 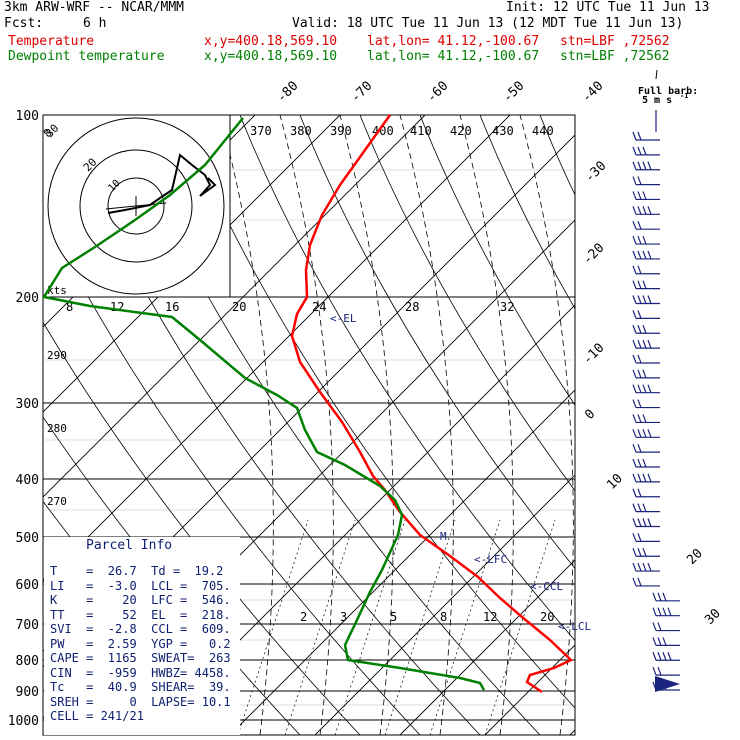 I want to click on pressure-label: 600, so click(x=27, y=585).